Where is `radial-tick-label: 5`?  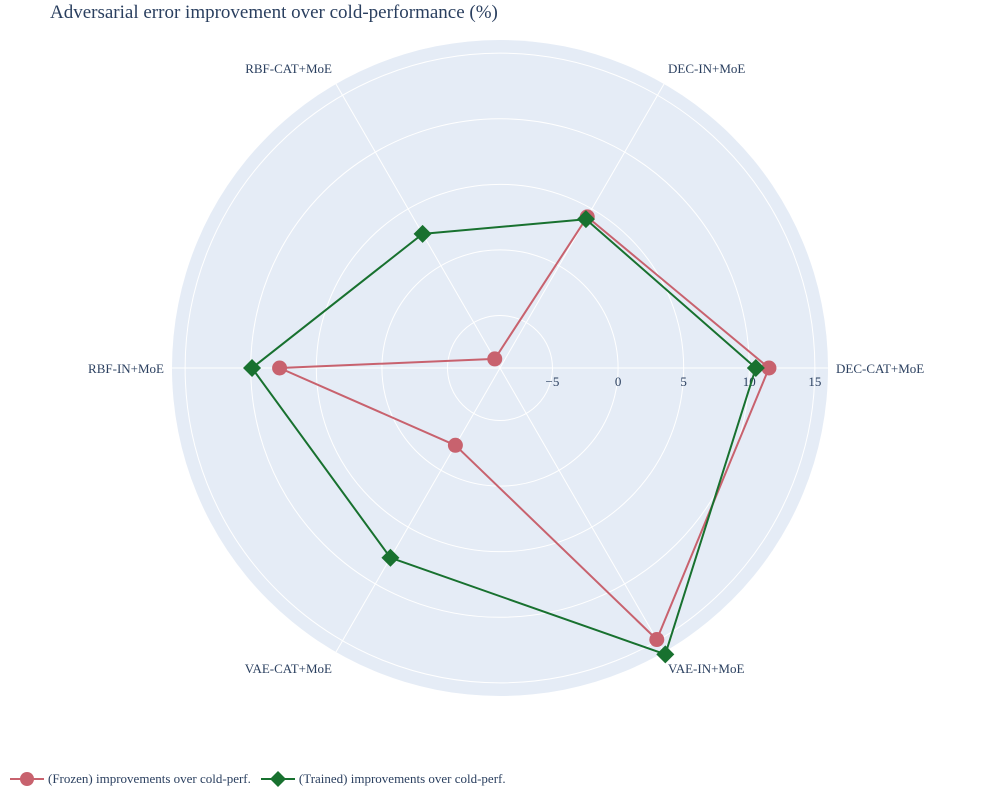
radial-tick-label: 5 is located at coordinates (683, 381).